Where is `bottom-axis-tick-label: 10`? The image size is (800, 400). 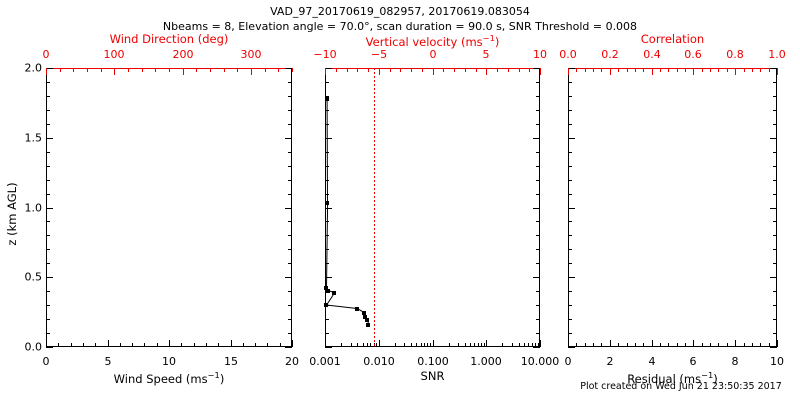 bottom-axis-tick-label: 10 is located at coordinates (777, 361).